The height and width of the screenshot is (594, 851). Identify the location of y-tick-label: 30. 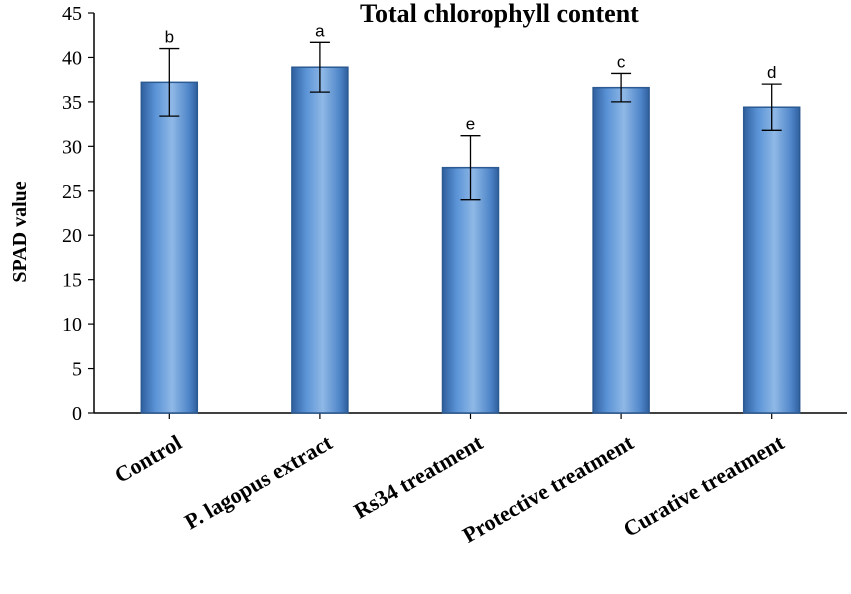
(72, 147).